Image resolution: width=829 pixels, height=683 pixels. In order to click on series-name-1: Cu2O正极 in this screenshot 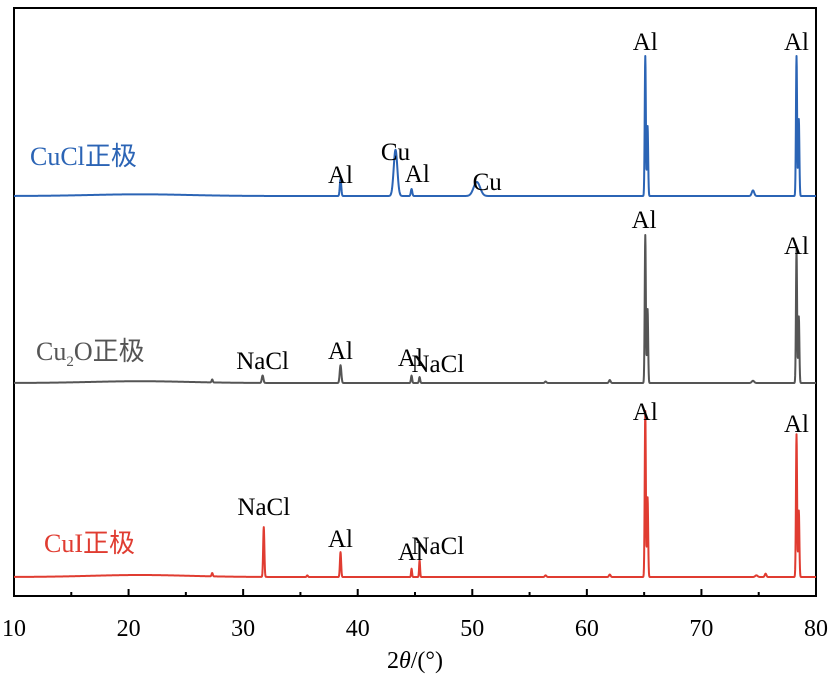, I will do `click(90, 353)`.